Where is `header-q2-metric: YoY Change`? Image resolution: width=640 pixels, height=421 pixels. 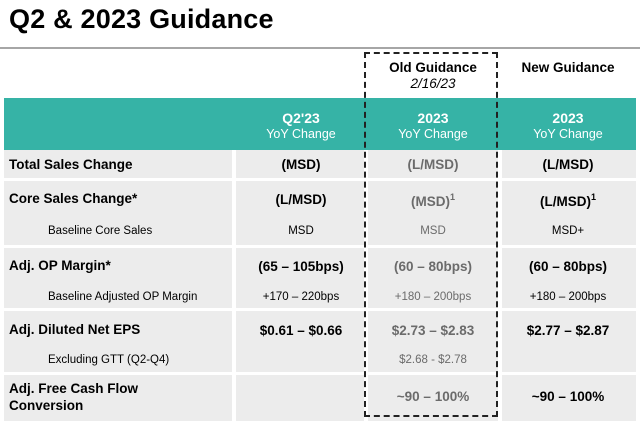 header-q2-metric: YoY Change is located at coordinates (301, 134).